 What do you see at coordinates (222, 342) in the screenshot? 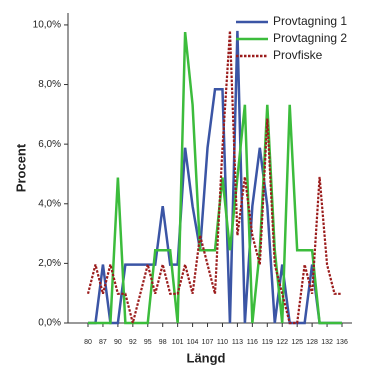
I see `x-tick-label: 110` at bounding box center [222, 342].